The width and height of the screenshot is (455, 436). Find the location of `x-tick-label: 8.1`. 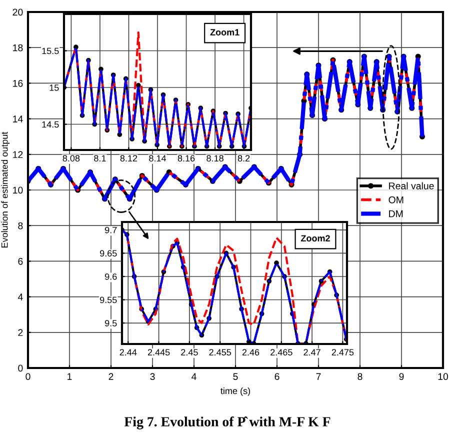

x-tick-label: 8.1 is located at coordinates (100, 158).